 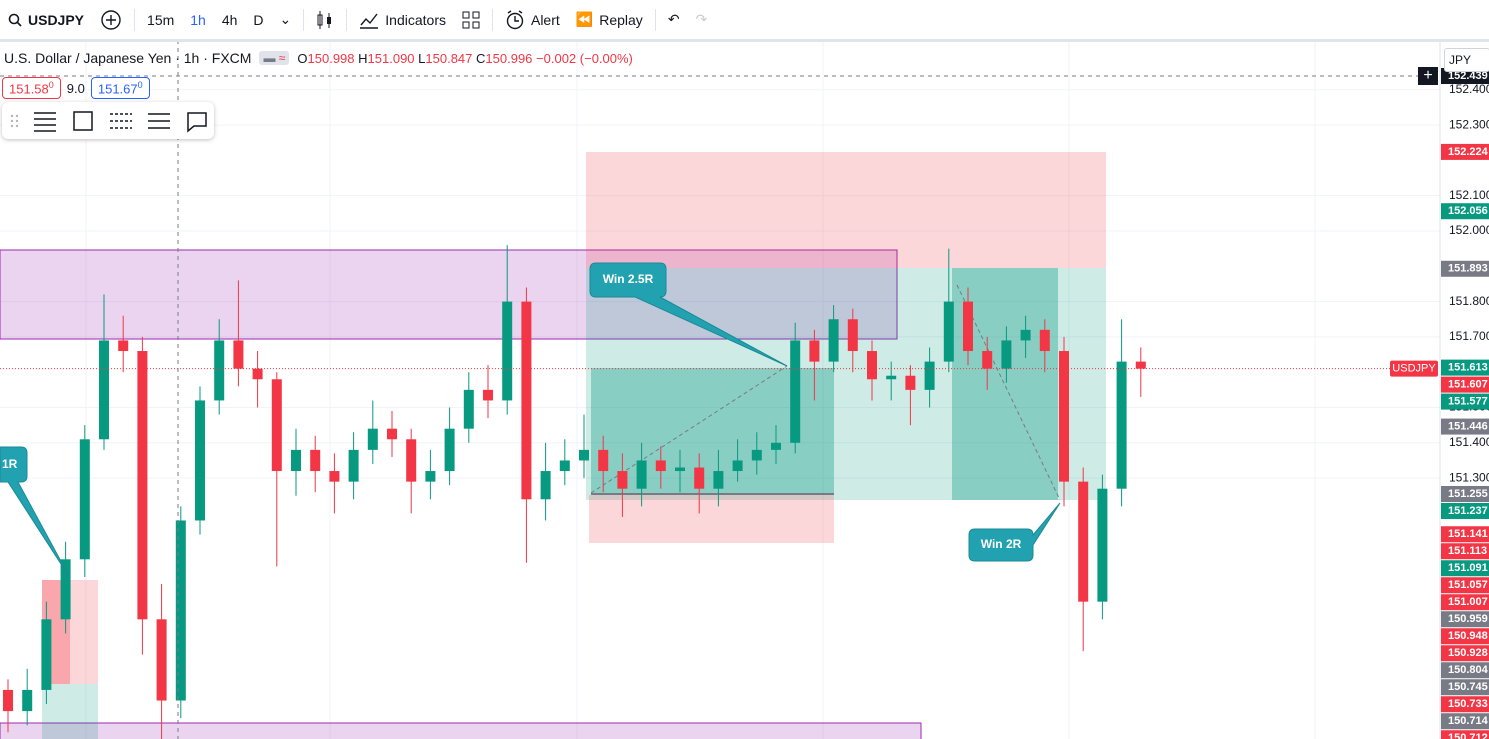 What do you see at coordinates (15, 20) in the screenshot?
I see `search-icon` at bounding box center [15, 20].